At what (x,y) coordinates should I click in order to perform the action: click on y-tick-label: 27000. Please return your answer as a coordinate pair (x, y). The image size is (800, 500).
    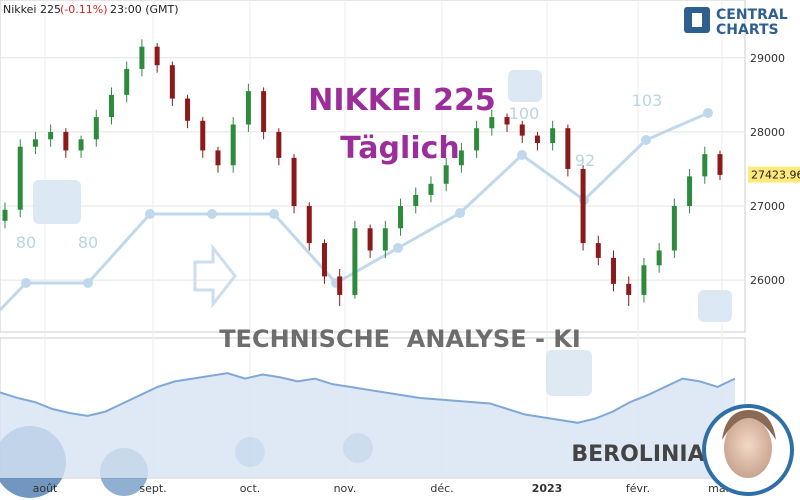
    Looking at the image, I should click on (767, 206).